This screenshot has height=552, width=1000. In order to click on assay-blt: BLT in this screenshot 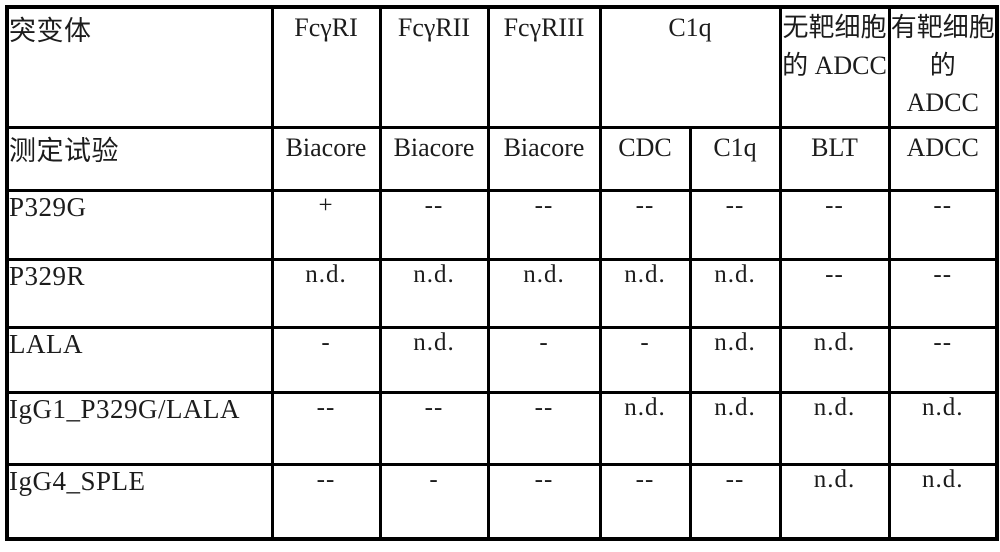, I will do `click(834, 158)`.